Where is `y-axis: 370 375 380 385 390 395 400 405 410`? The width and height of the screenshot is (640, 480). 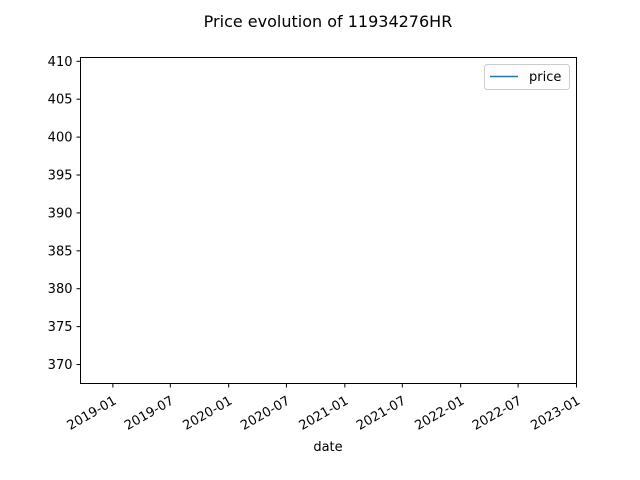 y-axis: 370 375 380 385 390 395 400 405 410 is located at coordinates (64, 214).